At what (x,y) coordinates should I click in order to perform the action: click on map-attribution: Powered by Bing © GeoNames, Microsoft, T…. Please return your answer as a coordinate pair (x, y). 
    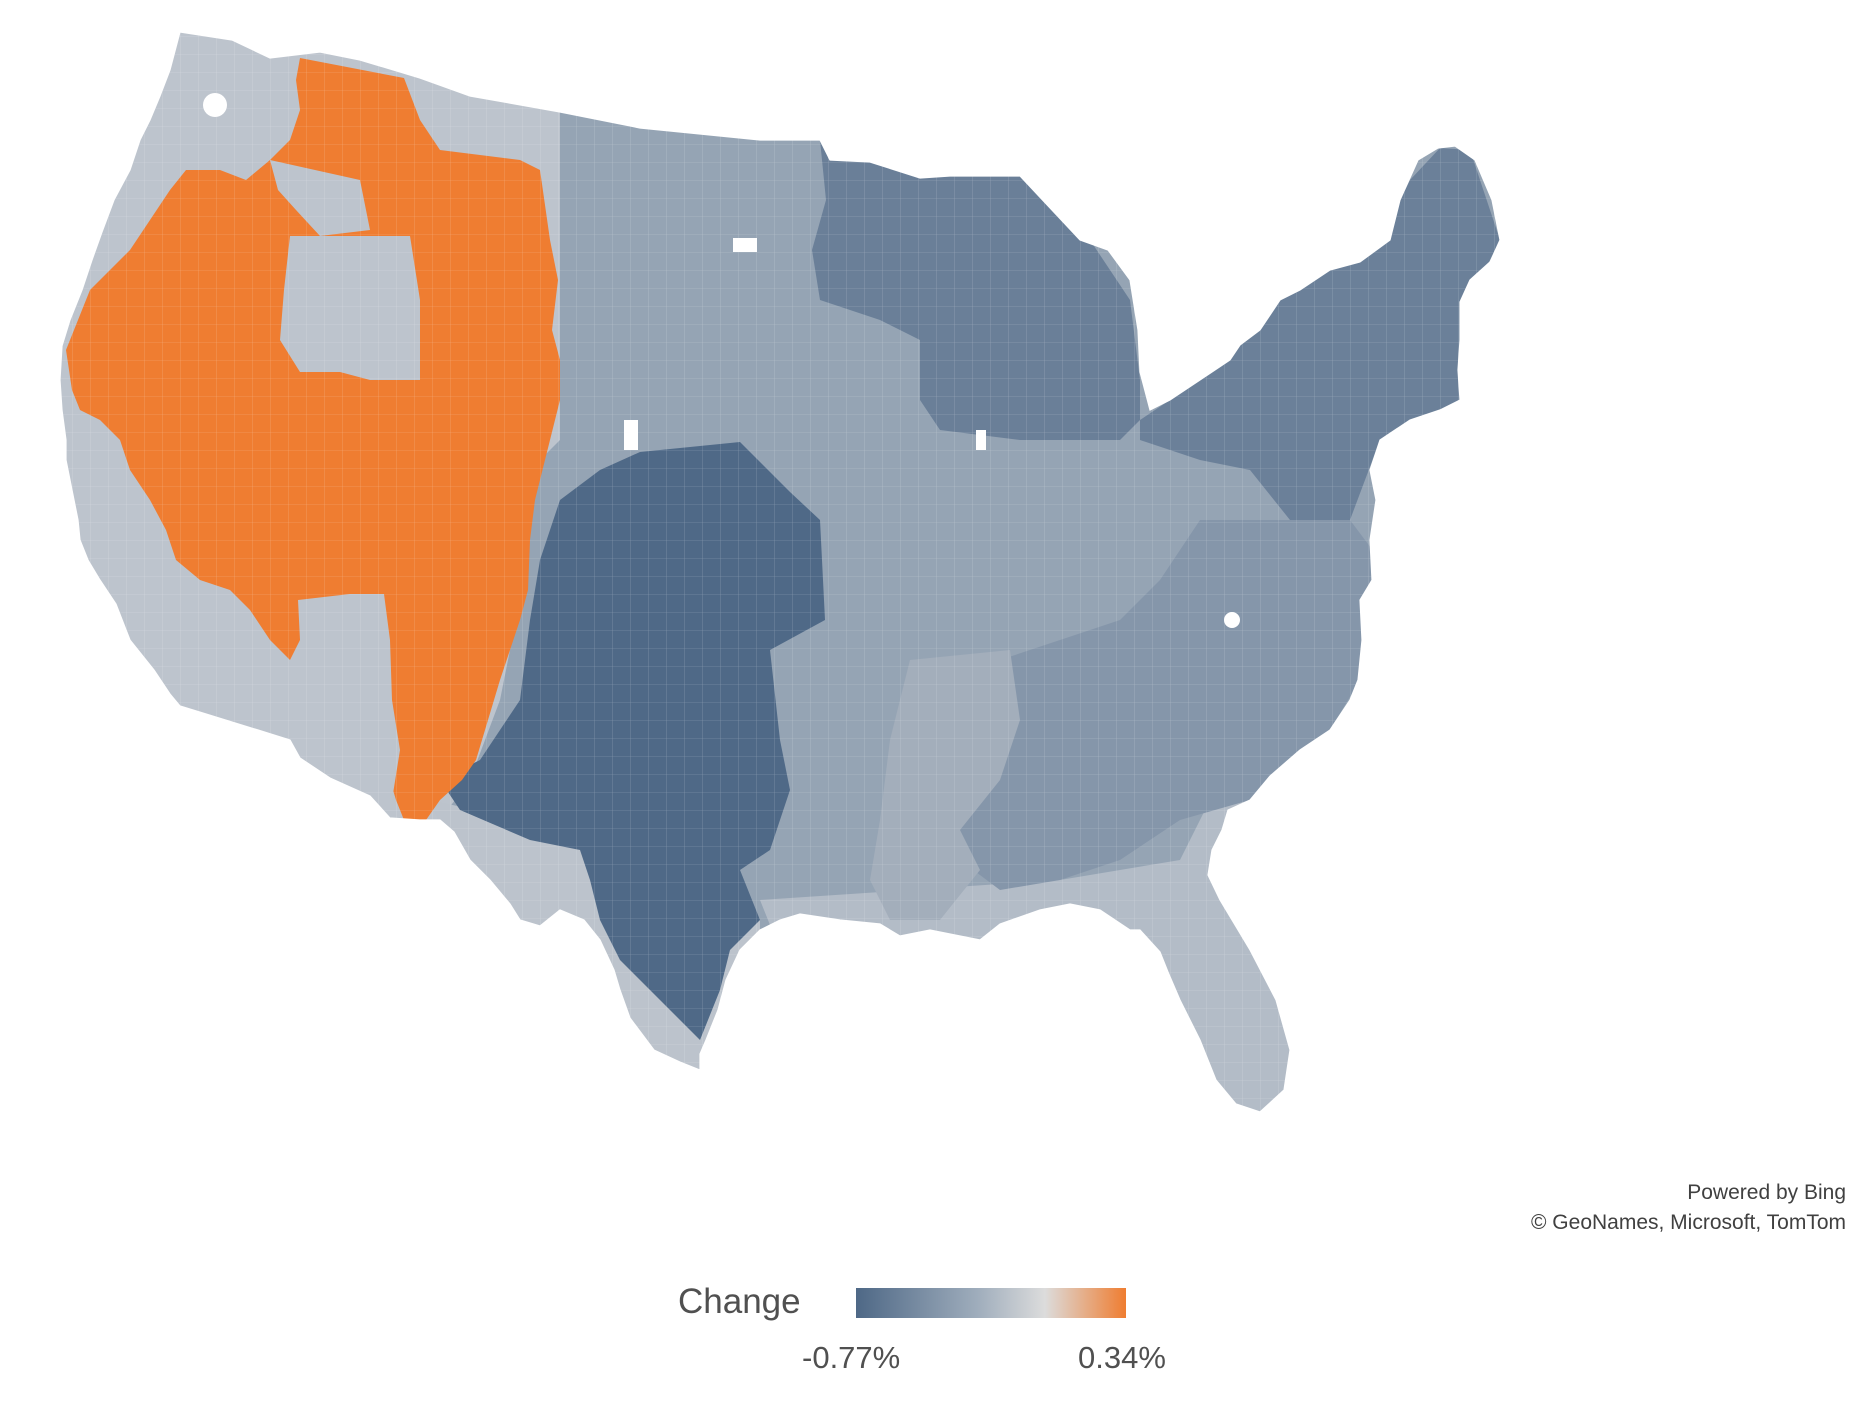
    Looking at the image, I should click on (1688, 1208).